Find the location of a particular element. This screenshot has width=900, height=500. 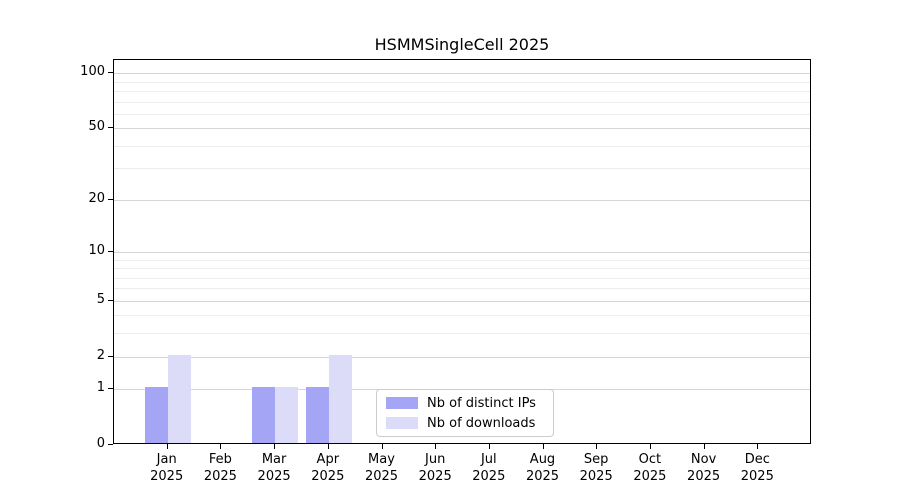

legend: Nb of distinct IPs Nb of downloads is located at coordinates (465, 413).